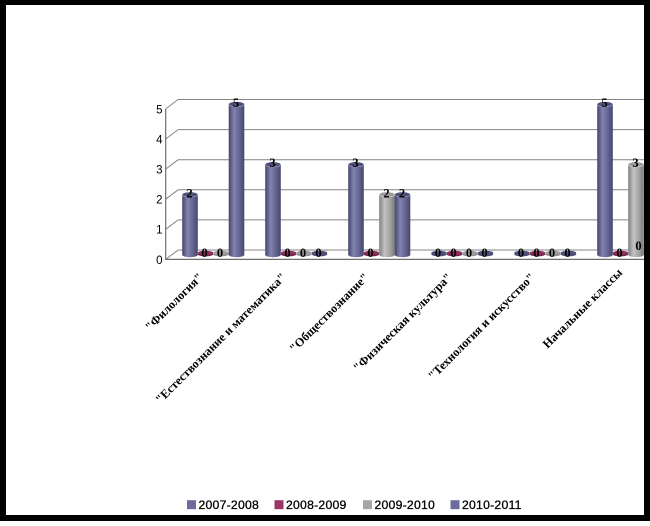 This screenshot has width=650, height=526. Describe the element at coordinates (159, 231) in the screenshot. I see `svg-text: 1` at that location.